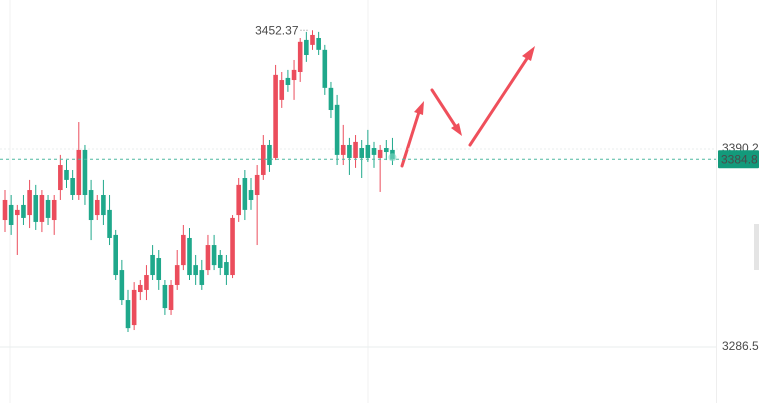  Describe the element at coordinates (277, 30) in the screenshot. I see `max-price-label: 3452.37` at that location.